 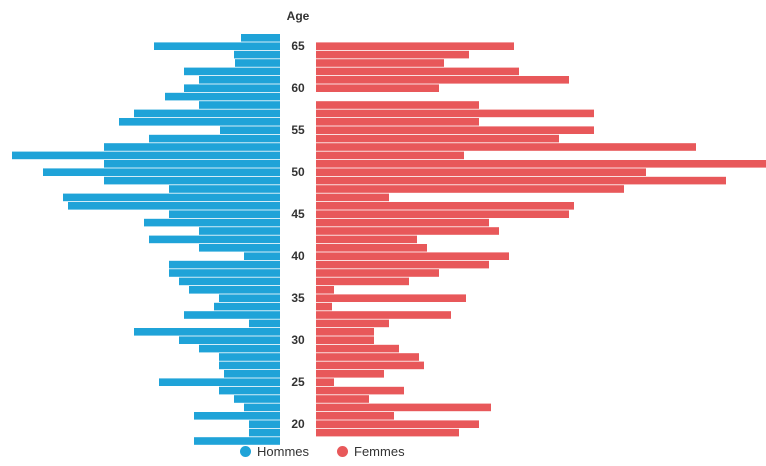 What do you see at coordinates (343, 451) in the screenshot?
I see `legend-marker-femmes` at bounding box center [343, 451].